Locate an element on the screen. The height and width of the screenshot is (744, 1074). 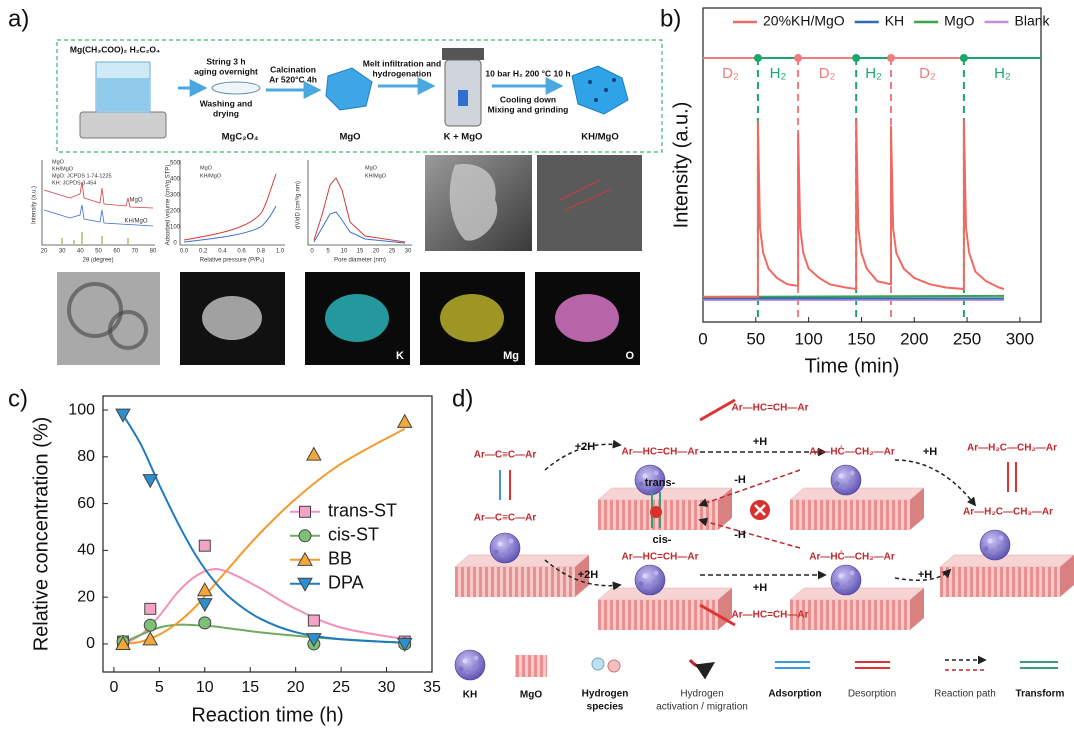
step-text: aging overnight is located at coordinates (226, 71).